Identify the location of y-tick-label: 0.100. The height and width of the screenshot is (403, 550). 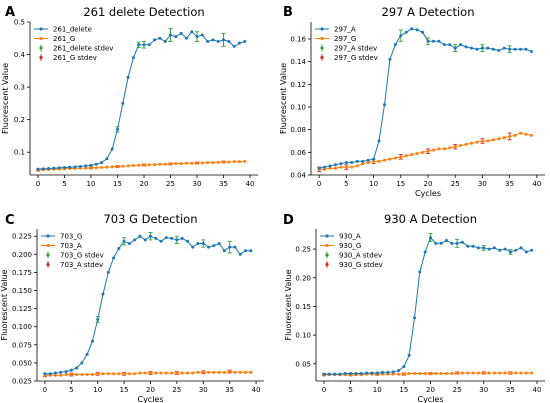
(22, 327).